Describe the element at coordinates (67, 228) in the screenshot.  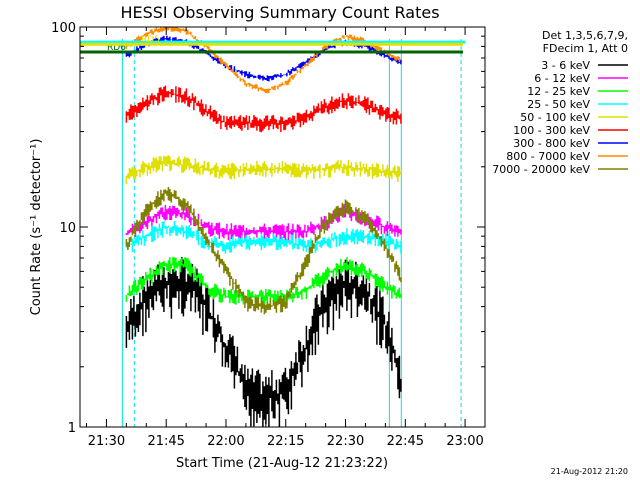
I see `y-tick-label-1: 10` at that location.